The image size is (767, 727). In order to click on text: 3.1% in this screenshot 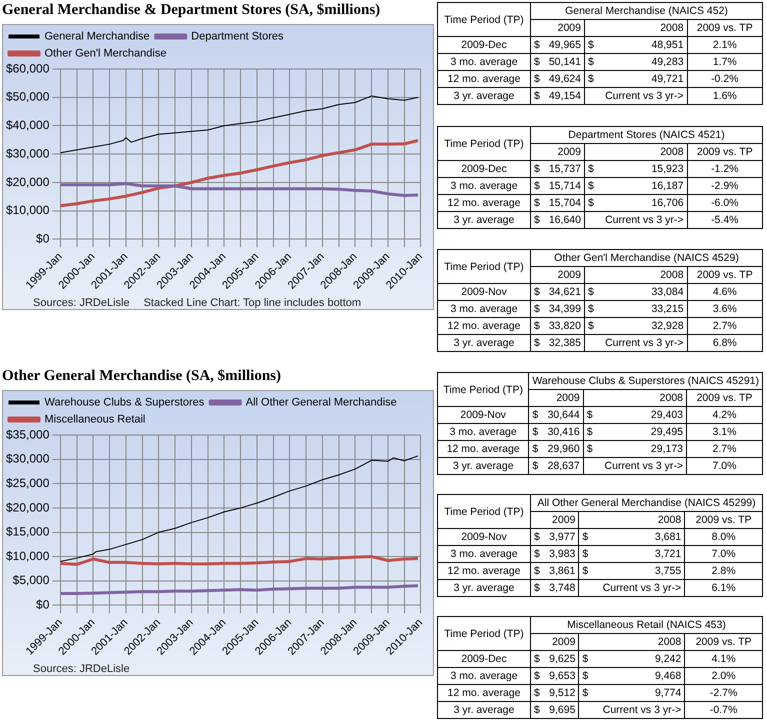, I will do `click(724, 432)`.